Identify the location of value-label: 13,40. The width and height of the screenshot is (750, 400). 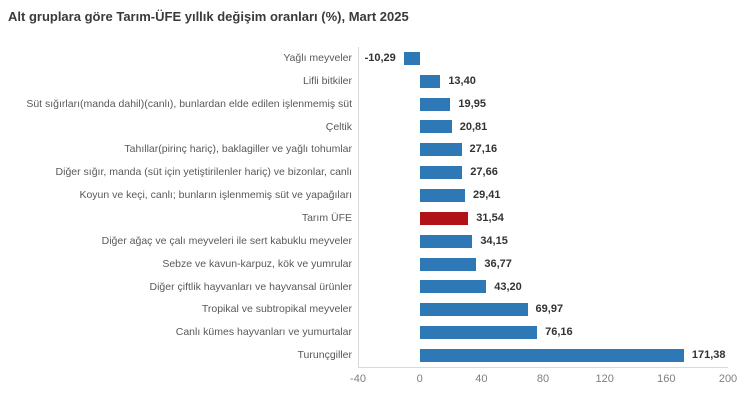
(462, 80).